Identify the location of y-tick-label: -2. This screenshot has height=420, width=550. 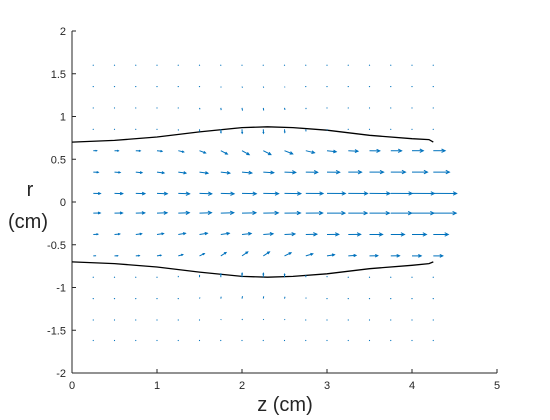
(61, 374).